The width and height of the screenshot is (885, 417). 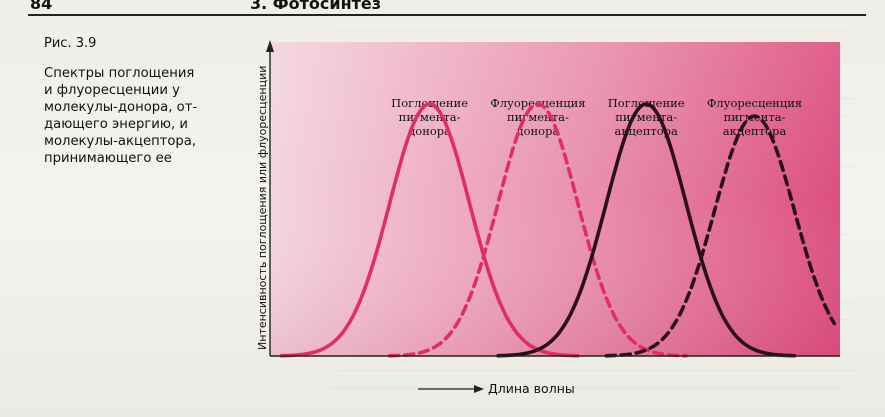 I want to click on curve-label-line: акцептора, so click(x=755, y=131).